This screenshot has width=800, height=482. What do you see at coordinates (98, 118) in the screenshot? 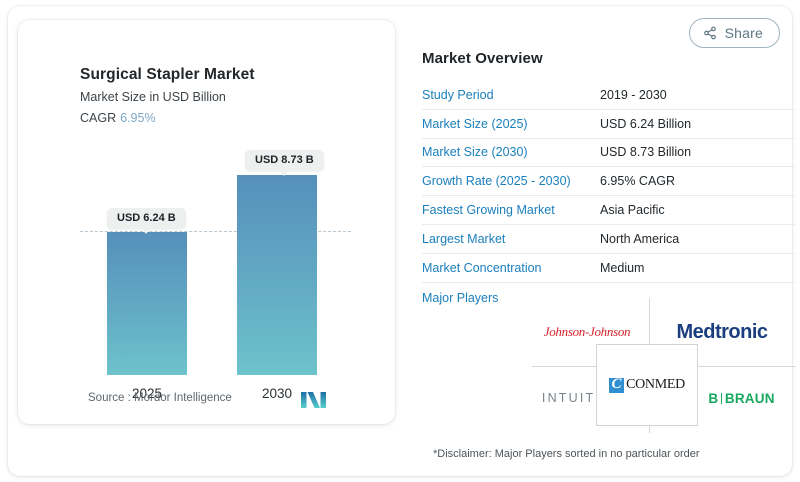
I see `cagr-label: CAGR` at bounding box center [98, 118].